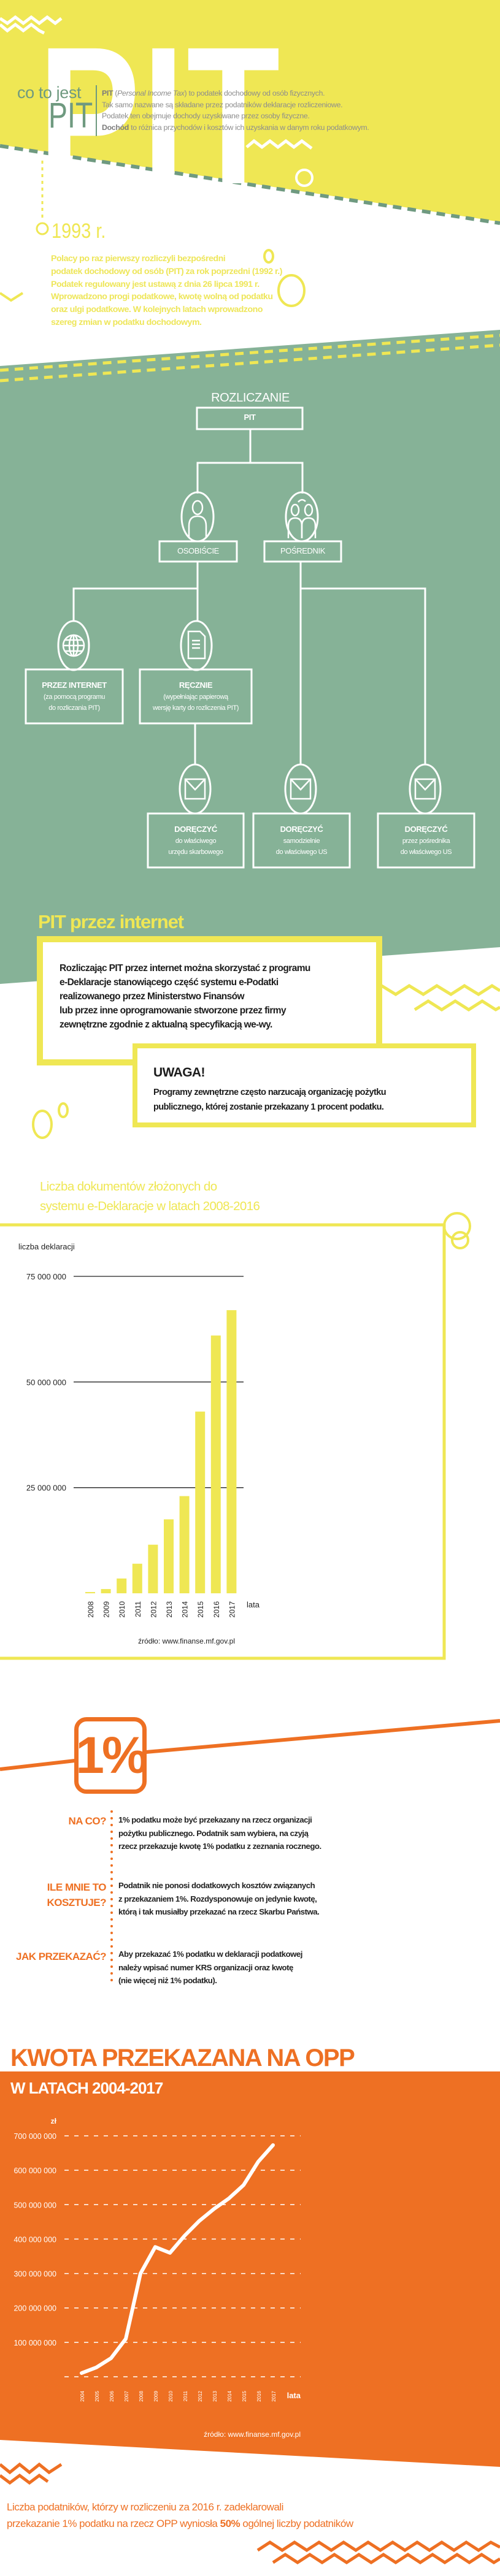 This screenshot has height=2576, width=500. Describe the element at coordinates (197, 518) in the screenshot. I see `person-icon` at that location.